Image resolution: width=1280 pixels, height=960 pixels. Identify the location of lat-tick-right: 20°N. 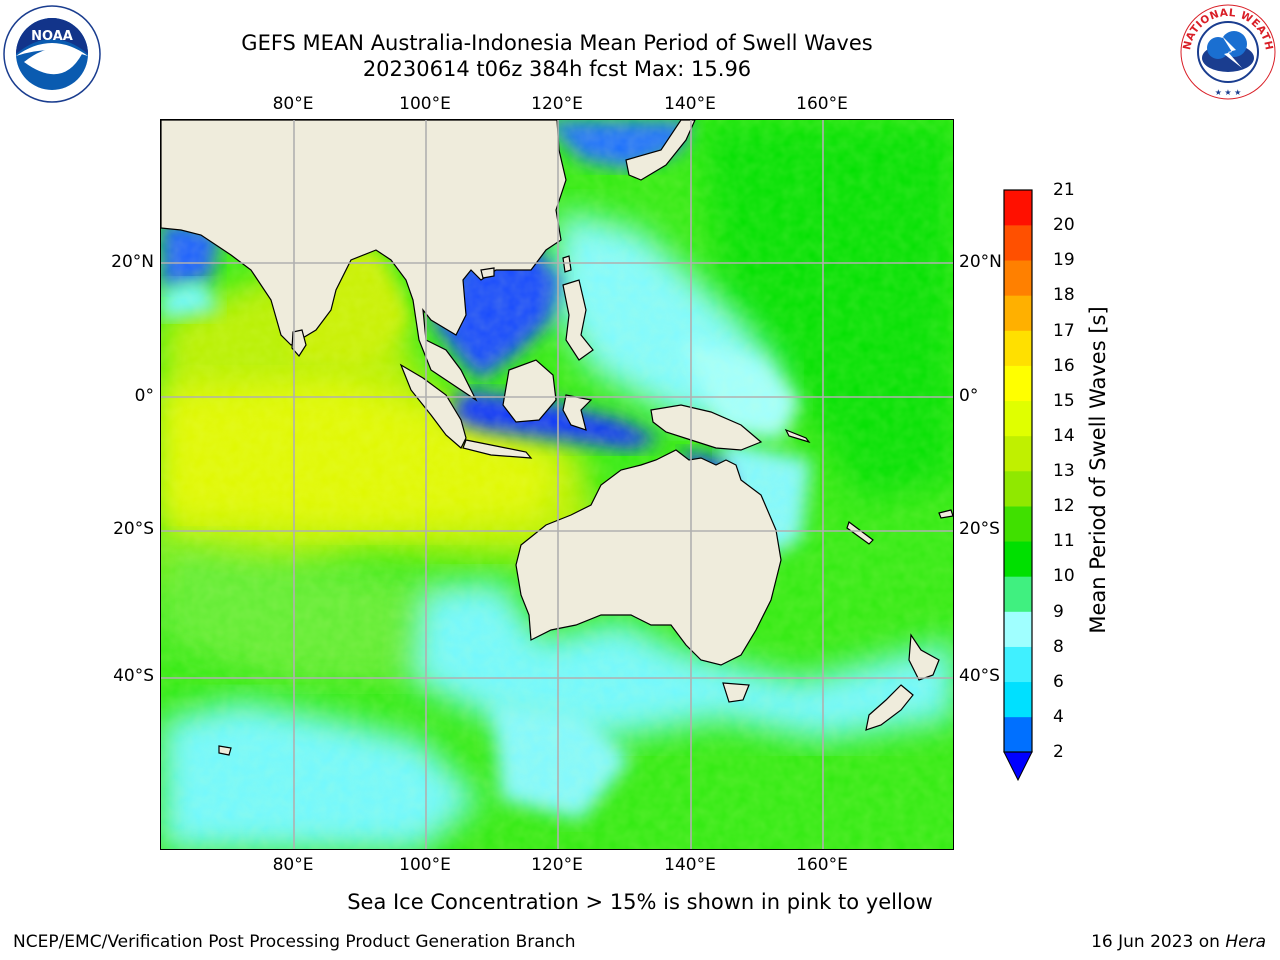
(980, 262).